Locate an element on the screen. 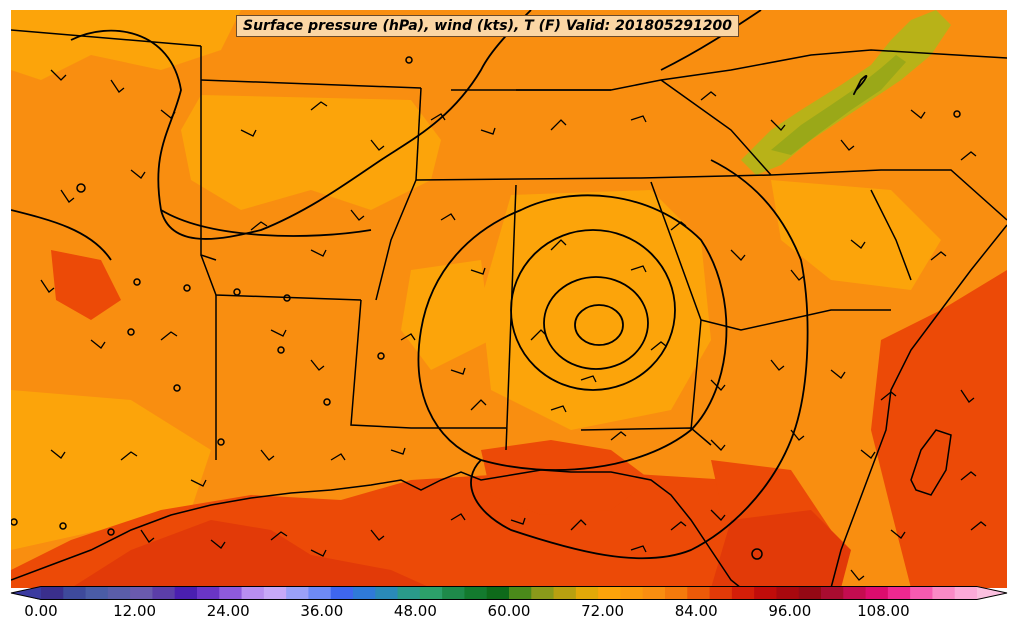 The image size is (1018, 633). temperature-colorbar is located at coordinates (509, 593).